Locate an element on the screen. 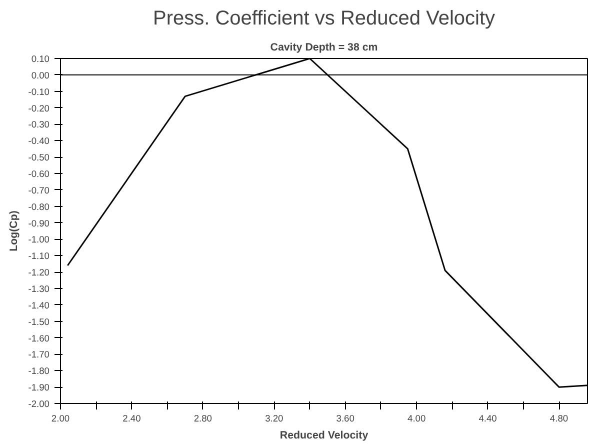 This screenshot has height=448, width=595. y-tick-label: -1.40 is located at coordinates (39, 305).